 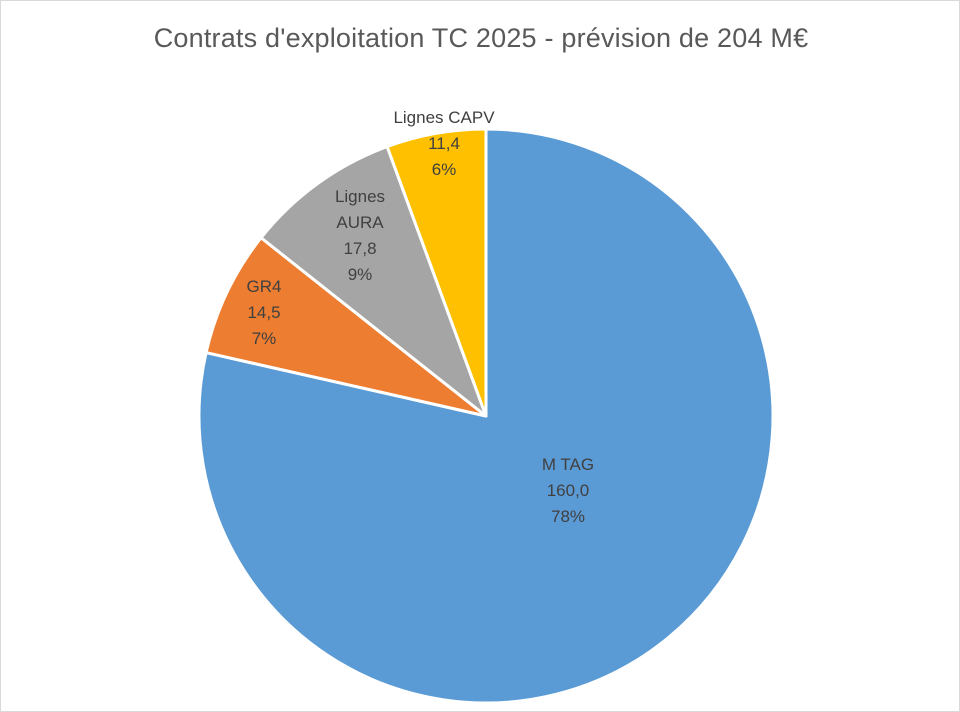 I want to click on data-label-percent-lignes-aura: 9%, so click(x=360, y=274).